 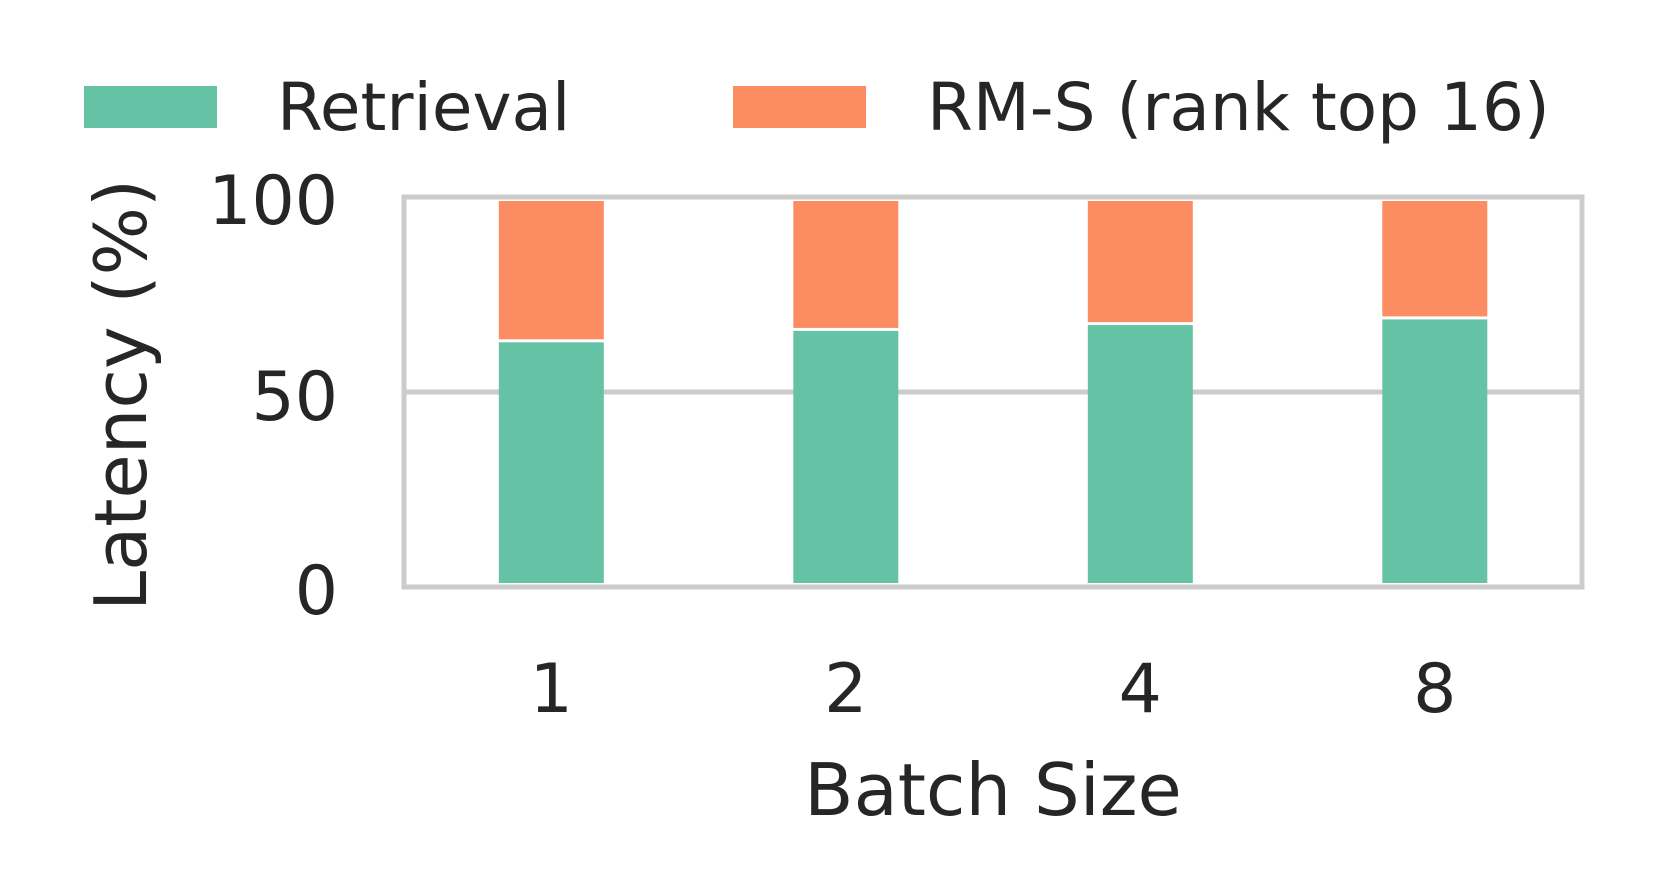 What do you see at coordinates (294, 397) in the screenshot?
I see `y-tick-label: 50` at bounding box center [294, 397].